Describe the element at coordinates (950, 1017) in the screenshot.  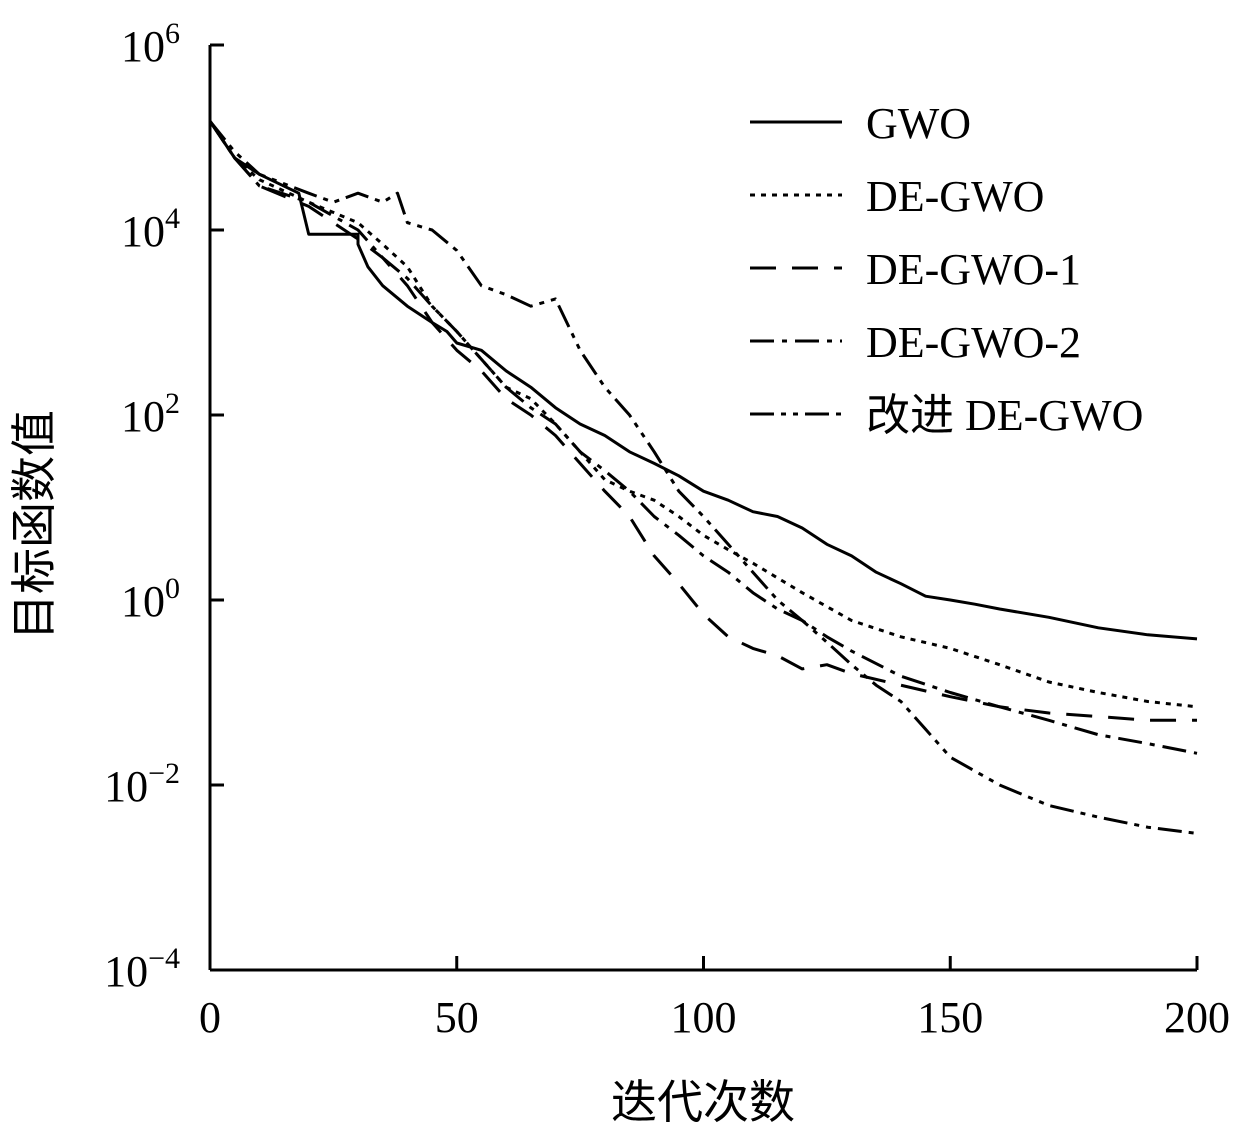
I see `x-tick-label: 150` at that location.